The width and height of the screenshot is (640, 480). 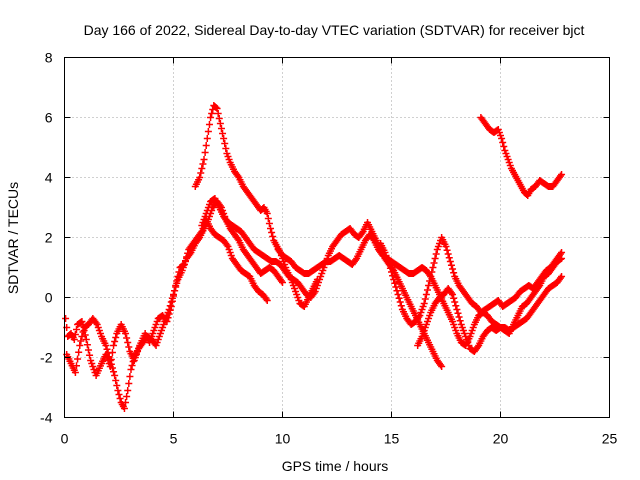 What do you see at coordinates (521, 156) in the screenshot?
I see `series-track-h` at bounding box center [521, 156].